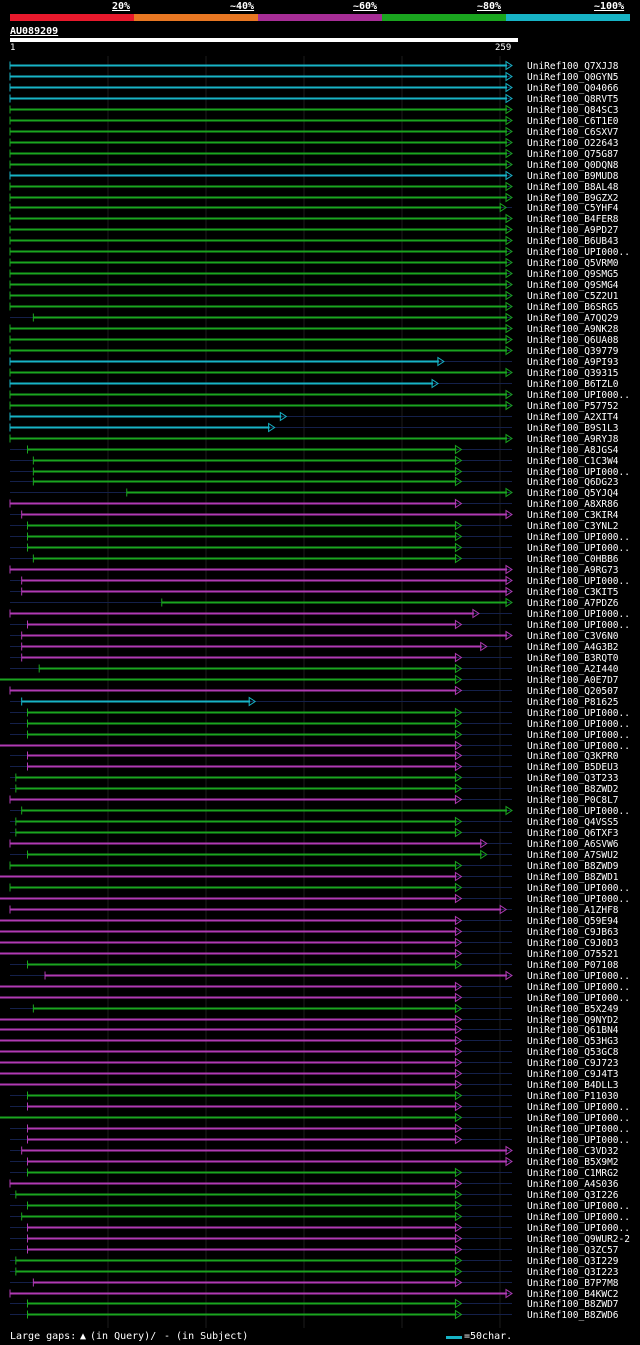 The image size is (640, 1345). I want to click on hit-row: UniRef100_C9JB63, so click(309, 932).